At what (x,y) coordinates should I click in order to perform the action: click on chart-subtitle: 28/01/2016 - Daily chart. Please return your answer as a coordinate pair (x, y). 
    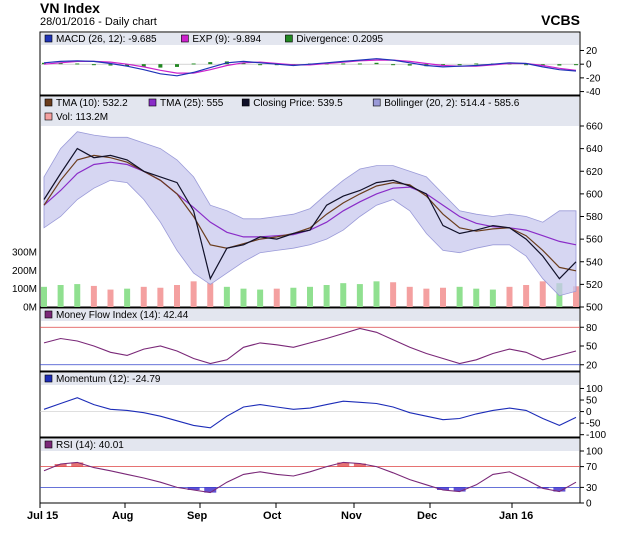
    Looking at the image, I should click on (98, 22).